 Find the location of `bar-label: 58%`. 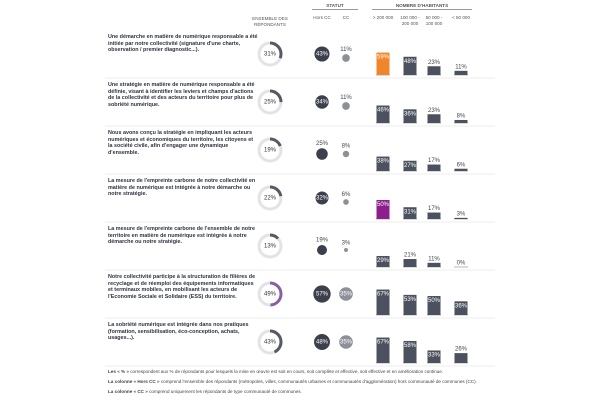

bar-label: 58% is located at coordinates (410, 346).